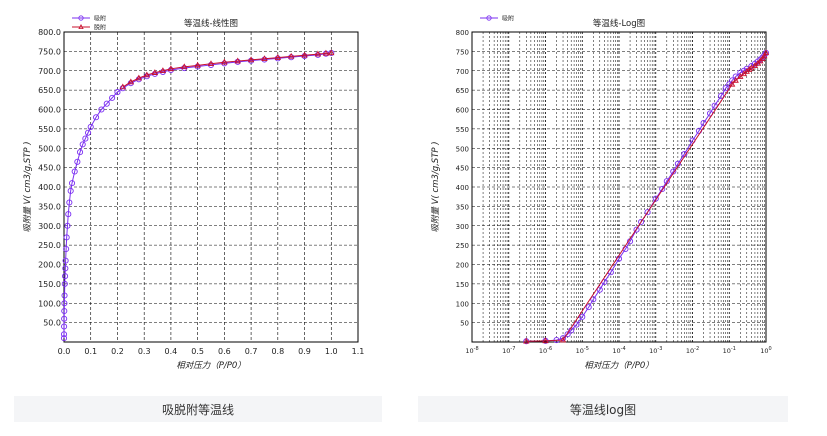 The width and height of the screenshot is (827, 436). What do you see at coordinates (49, 226) in the screenshot?
I see `y-tick-label: 300.0` at bounding box center [49, 226].